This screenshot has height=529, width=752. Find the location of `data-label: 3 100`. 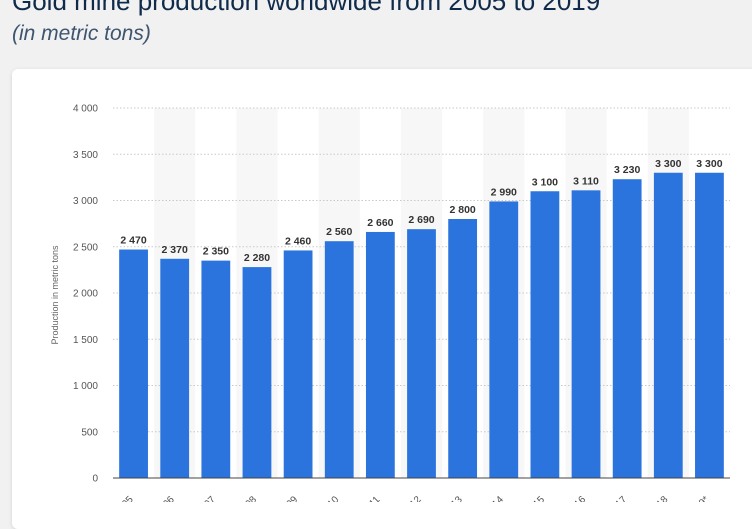

data-label: 3 100 is located at coordinates (545, 182).